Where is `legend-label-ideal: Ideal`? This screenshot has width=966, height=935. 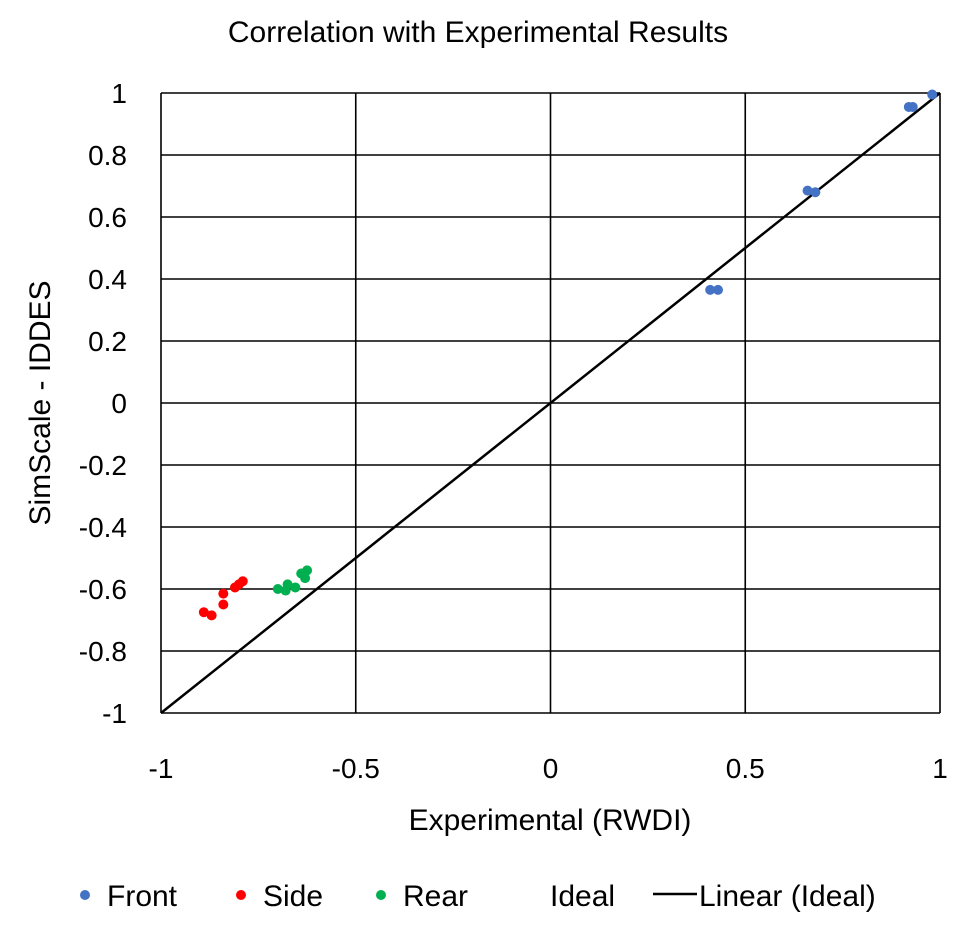
legend-label-ideal: Ideal is located at coordinates (582, 896).